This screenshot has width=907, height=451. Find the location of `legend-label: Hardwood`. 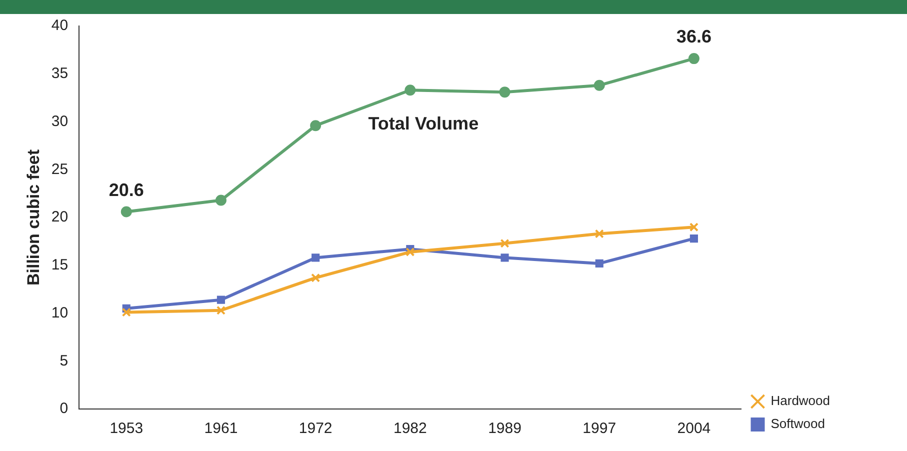

legend-label: Hardwood is located at coordinates (800, 400).